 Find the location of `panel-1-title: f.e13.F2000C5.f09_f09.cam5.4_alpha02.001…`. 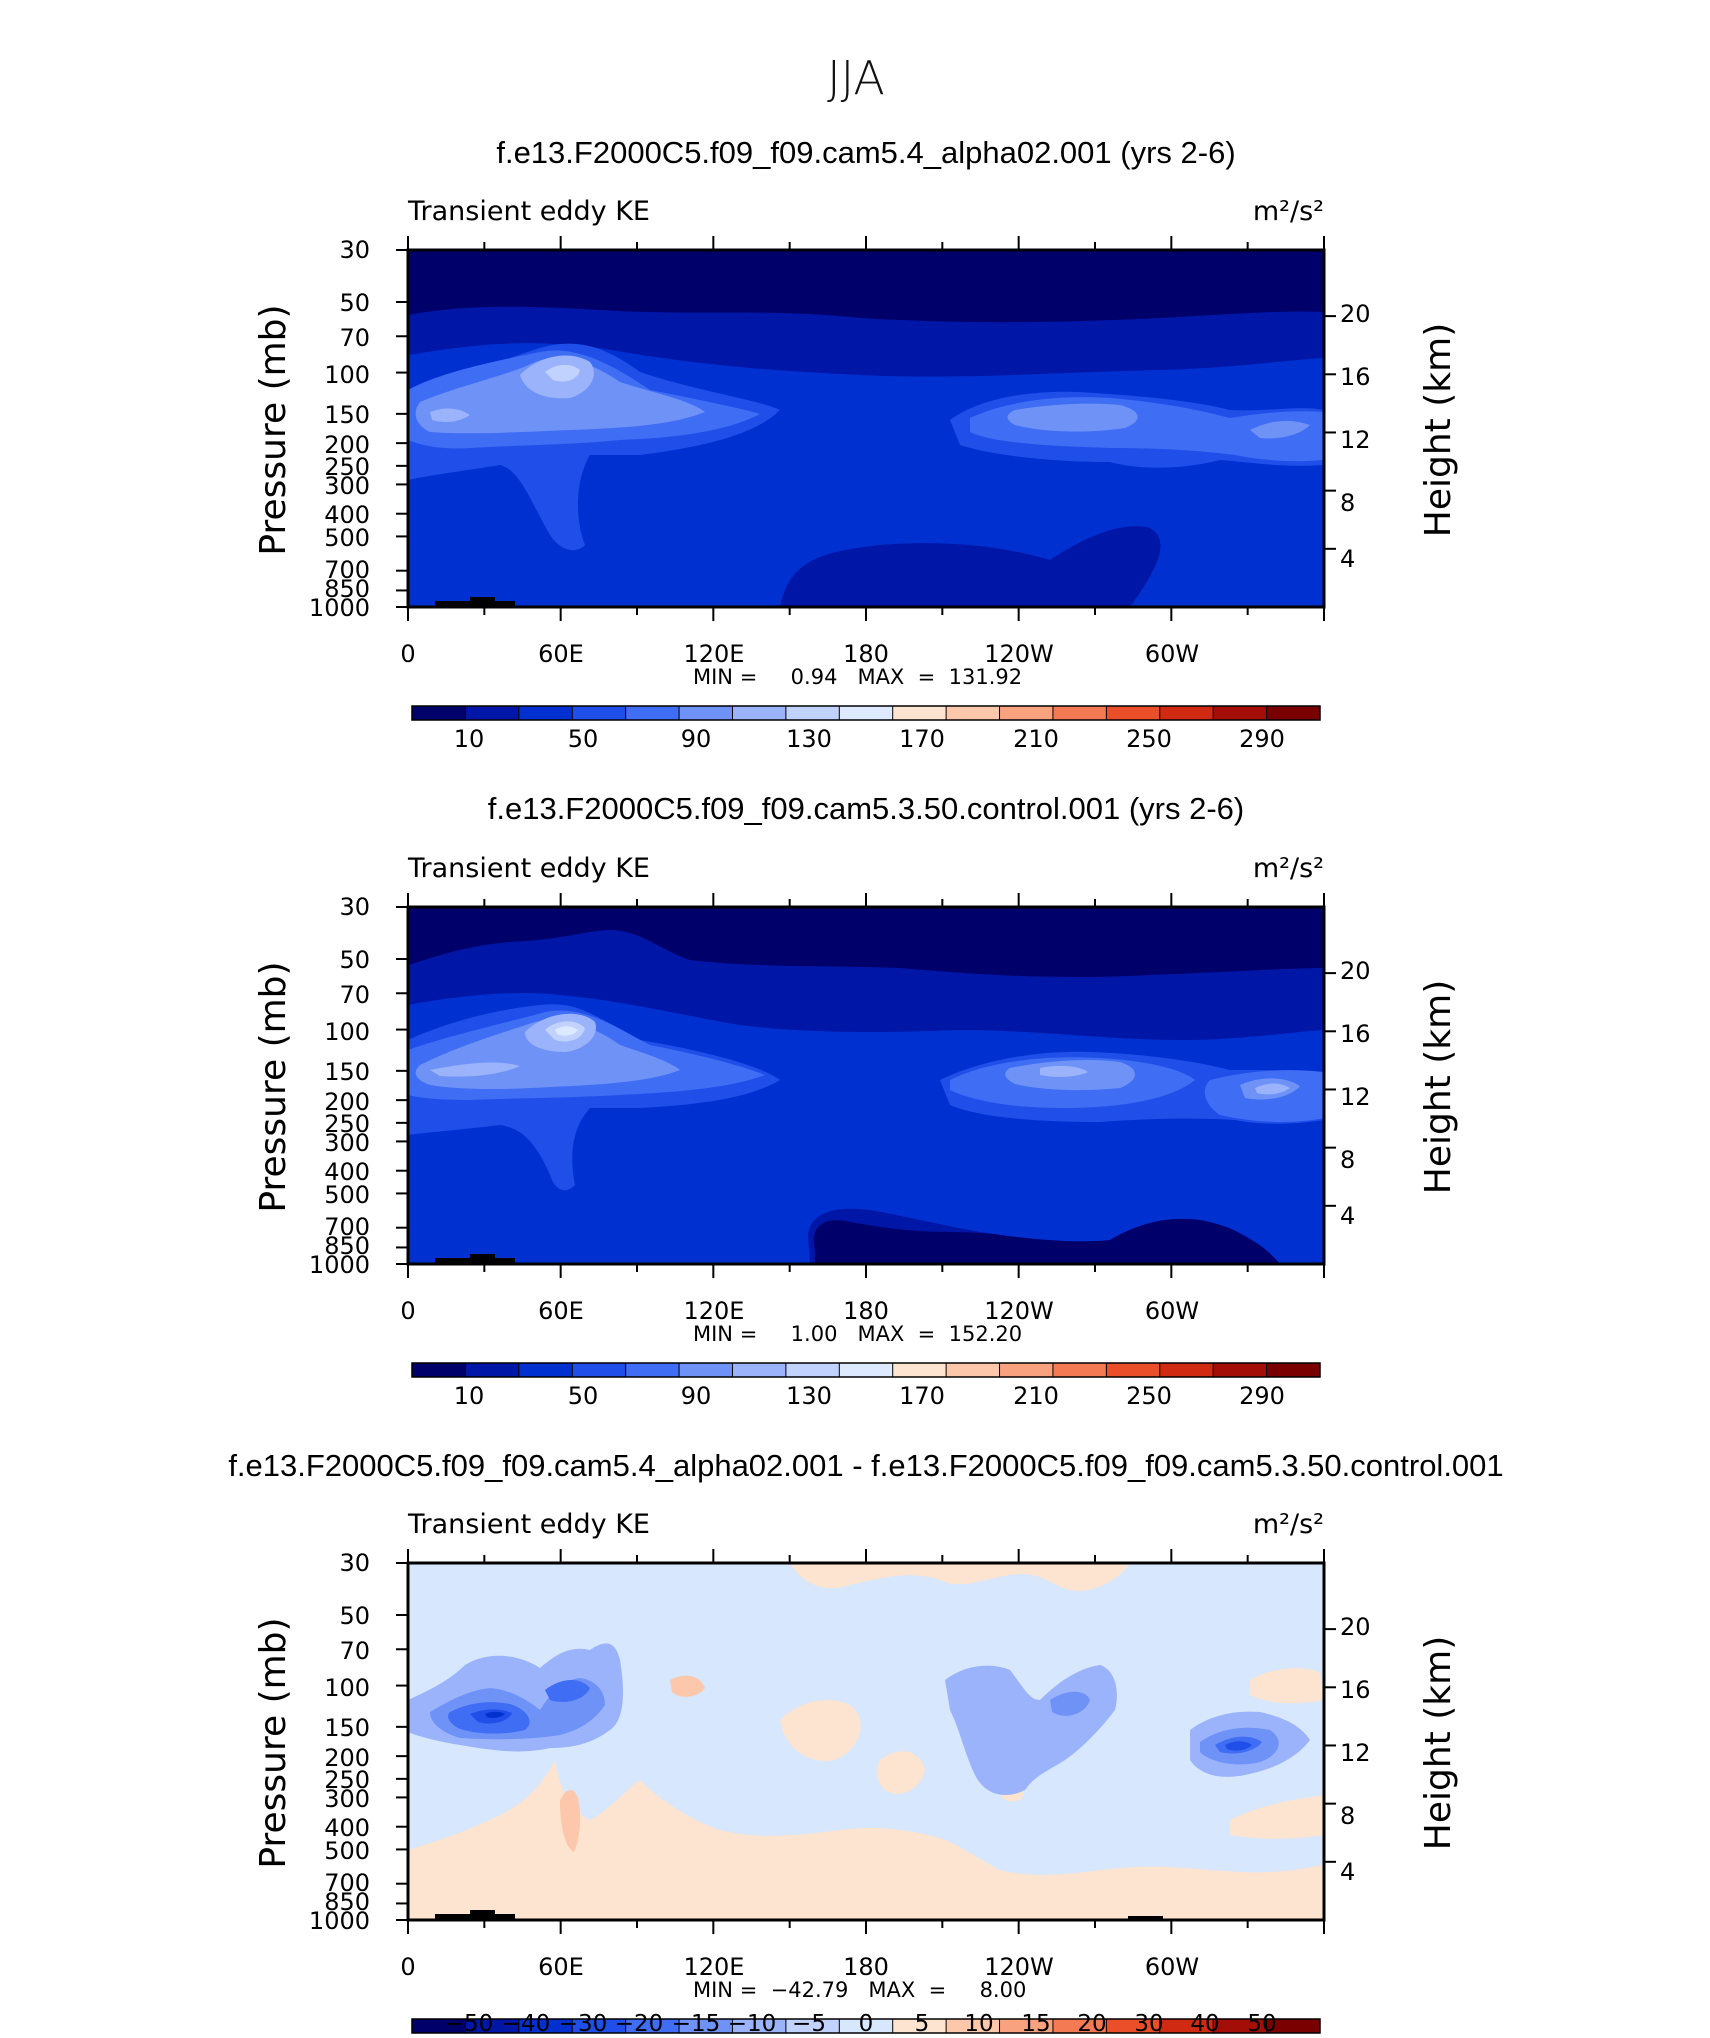

panel-1-title: f.e13.F2000C5.f09_f09.cam5.4_alpha02.001… is located at coordinates (865, 152).